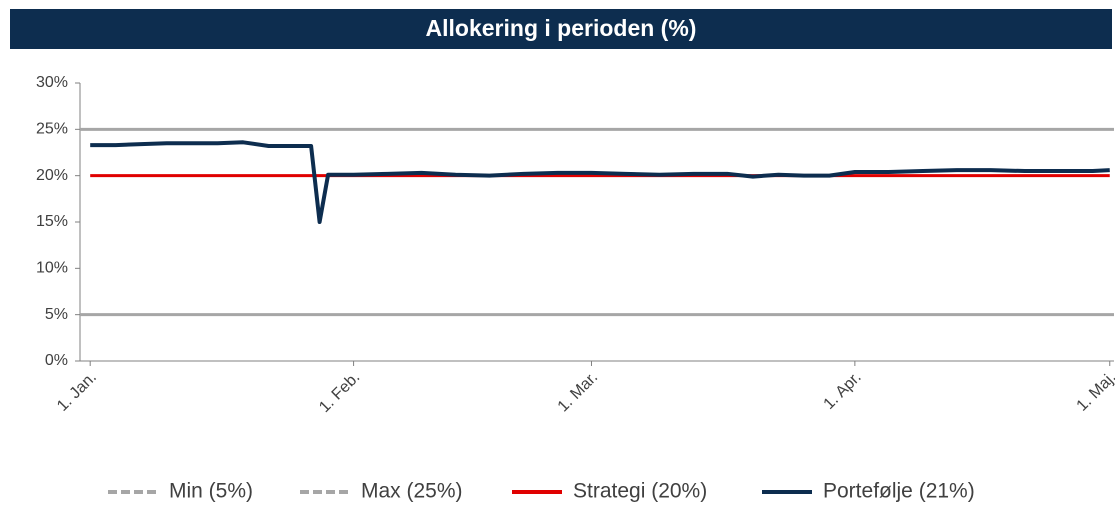 This screenshot has height=515, width=1115. Describe the element at coordinates (56, 360) in the screenshot. I see `y-tick-label: 0%` at that location.